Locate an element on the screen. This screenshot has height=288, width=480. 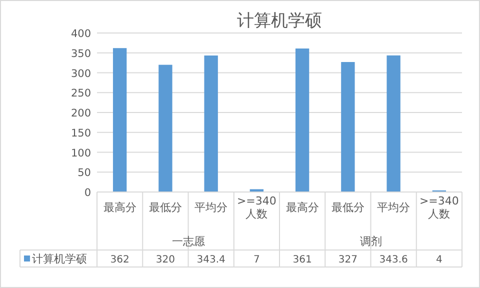
y-tick-label: 100 is located at coordinates (80, 153).